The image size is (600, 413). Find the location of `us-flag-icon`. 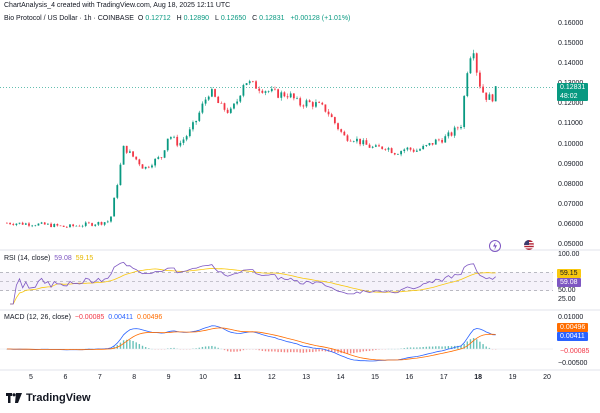

us-flag-icon is located at coordinates (529, 245).